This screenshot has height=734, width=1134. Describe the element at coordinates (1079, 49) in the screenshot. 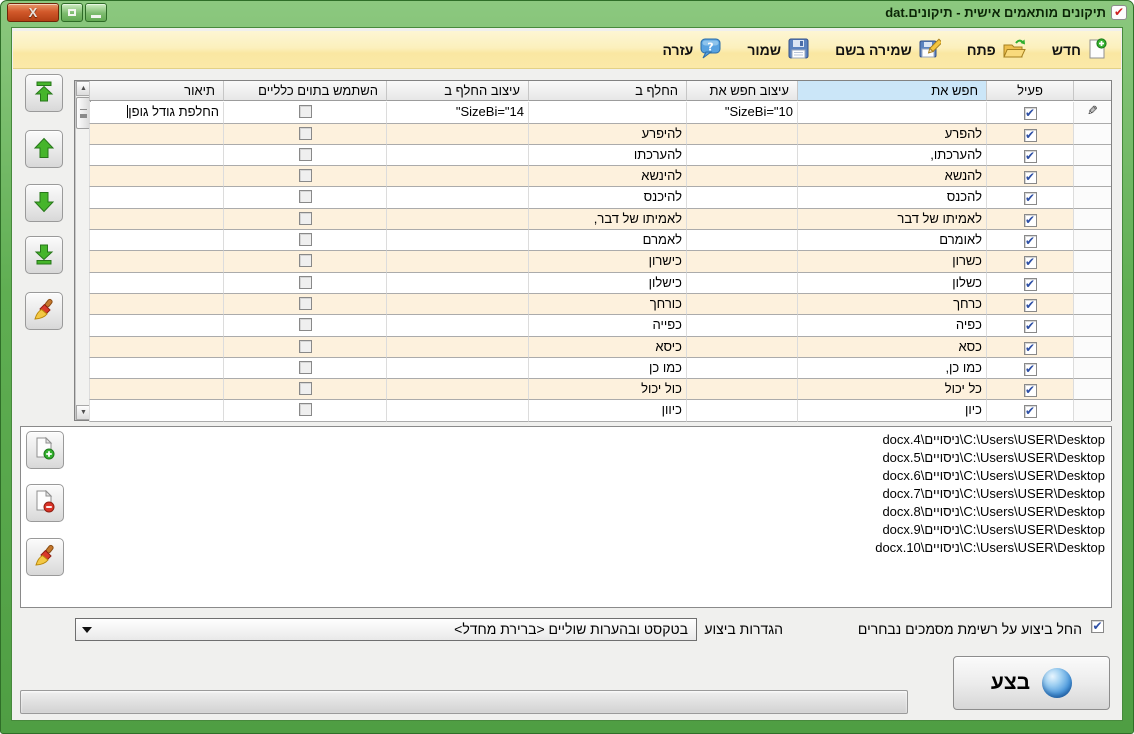

I see `new-button: חדש` at that location.